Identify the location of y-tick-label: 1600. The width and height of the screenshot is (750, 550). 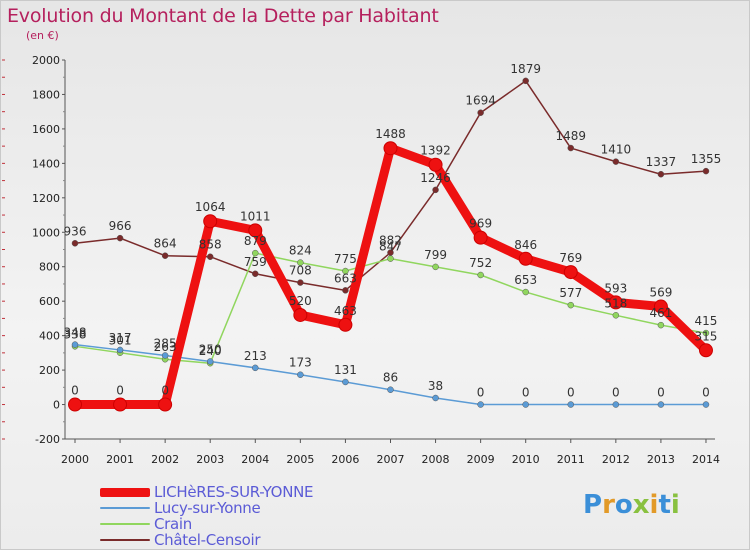
(46, 129).